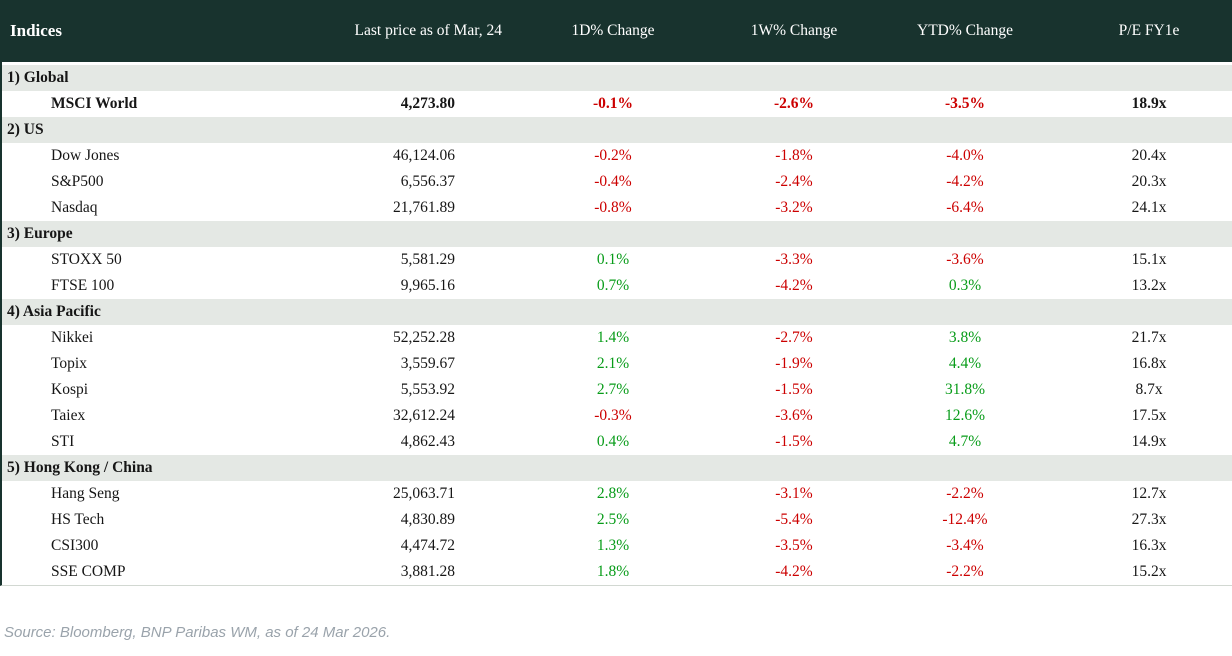 The width and height of the screenshot is (1232, 656). I want to click on 1w-change: -5.4%, so click(794, 519).